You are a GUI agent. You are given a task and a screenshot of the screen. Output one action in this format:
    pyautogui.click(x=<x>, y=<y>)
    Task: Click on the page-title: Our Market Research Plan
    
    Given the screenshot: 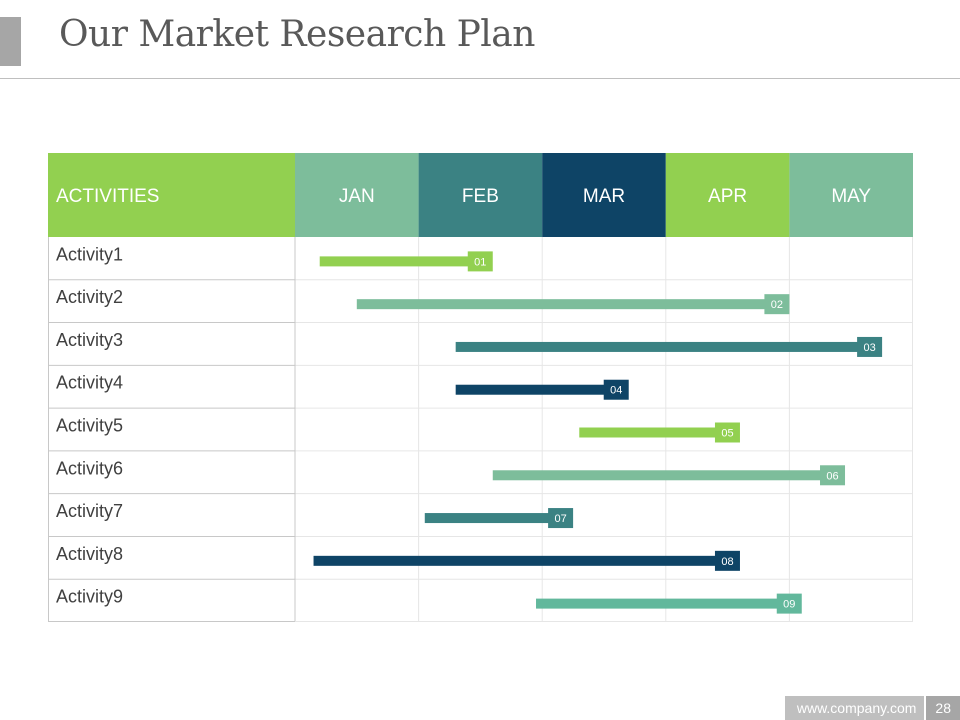 What is the action you would take?
    pyautogui.click(x=297, y=34)
    